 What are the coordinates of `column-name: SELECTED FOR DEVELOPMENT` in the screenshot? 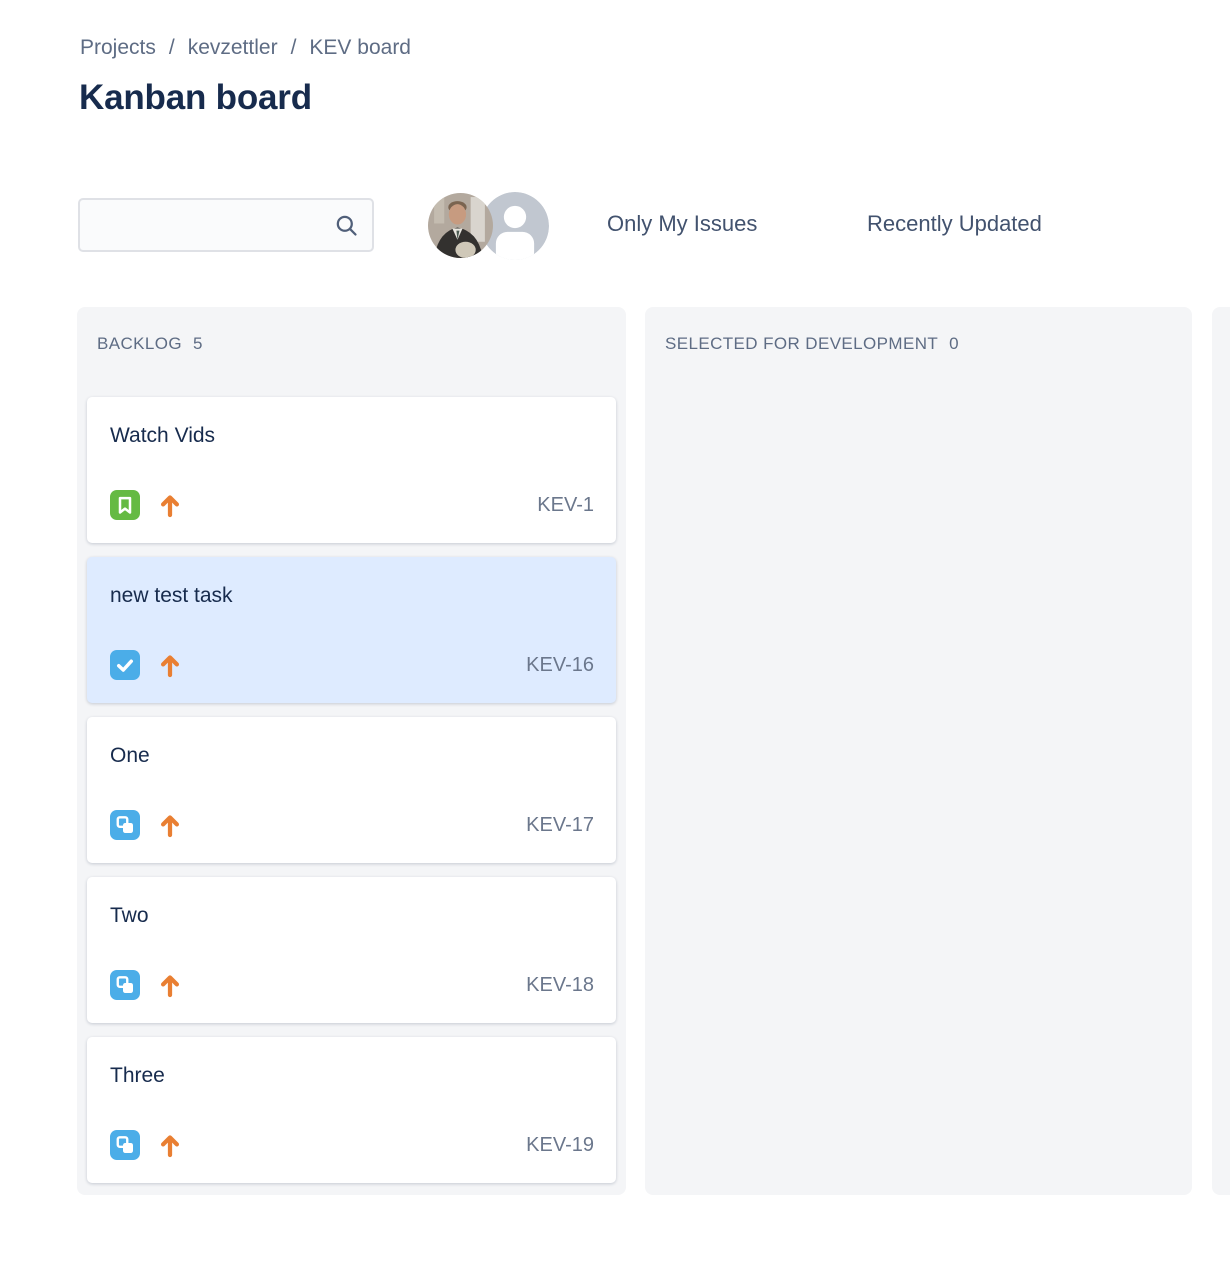 It's located at (802, 343).